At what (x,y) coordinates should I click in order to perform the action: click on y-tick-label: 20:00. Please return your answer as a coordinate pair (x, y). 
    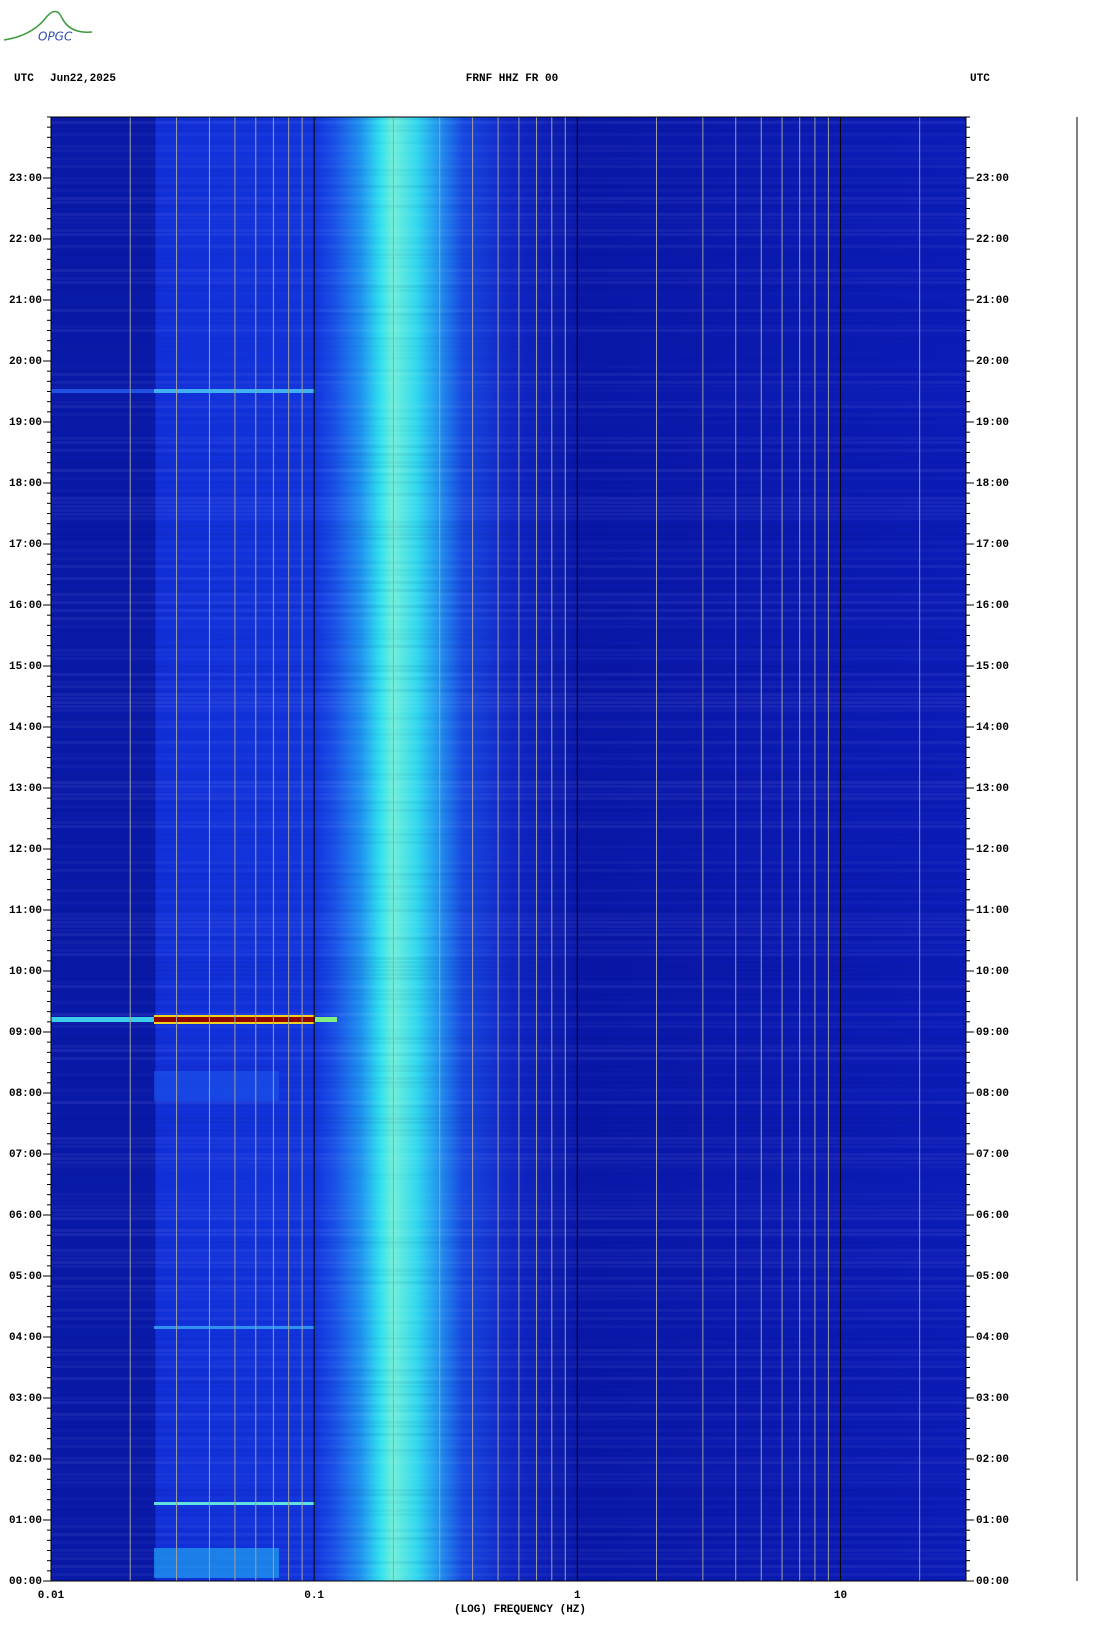
    Looking at the image, I should click on (992, 362).